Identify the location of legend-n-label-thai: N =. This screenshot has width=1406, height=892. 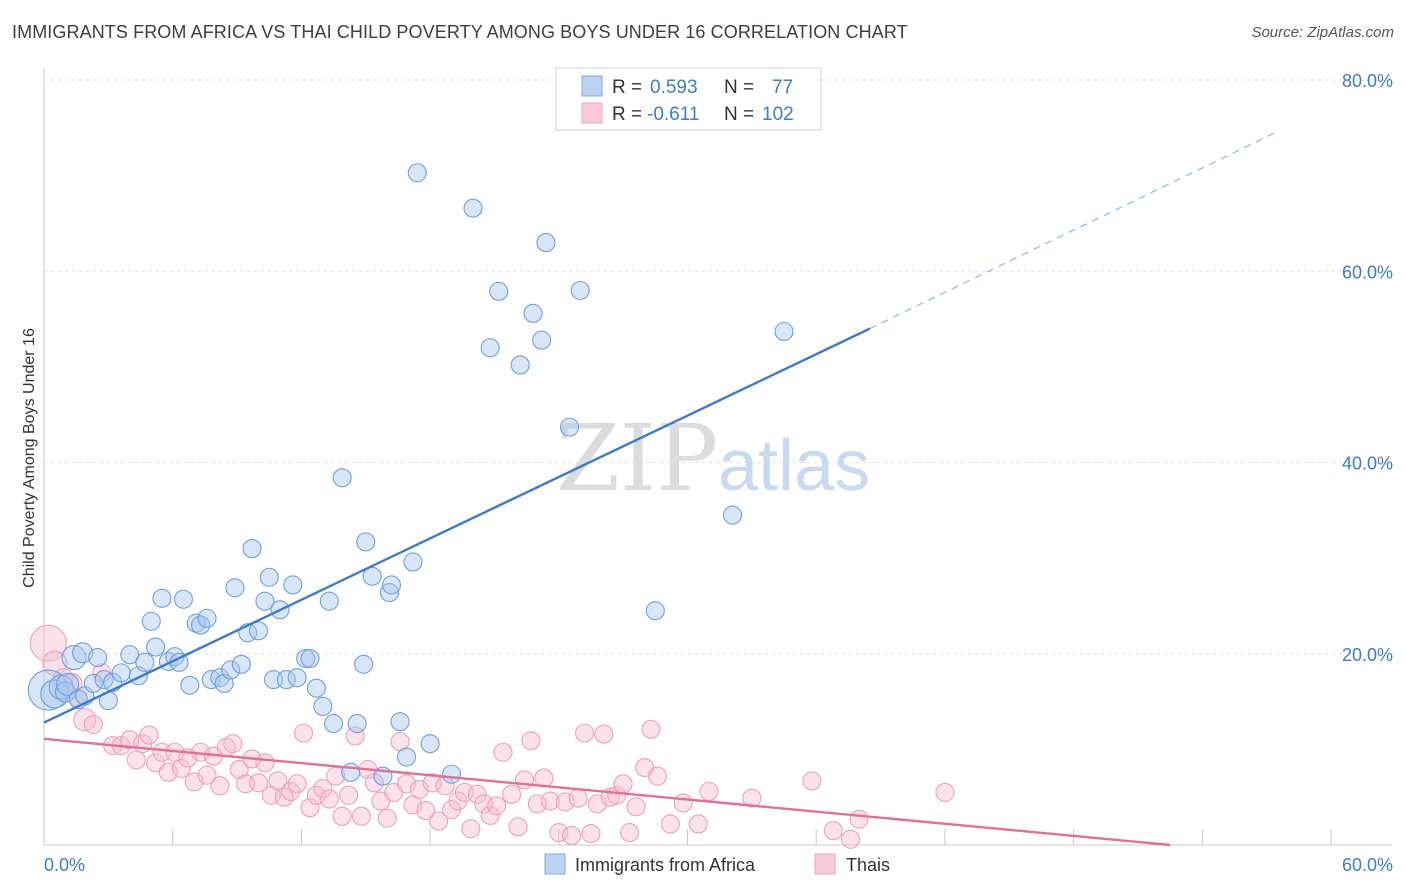
(739, 114).